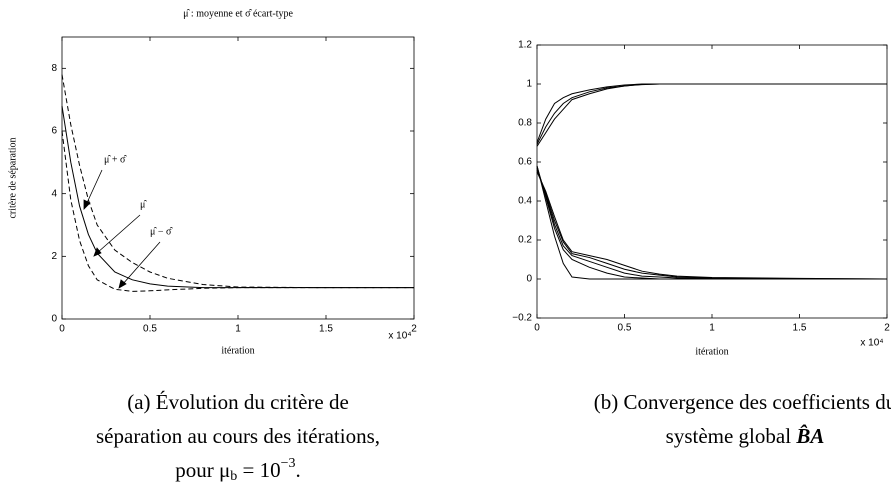  What do you see at coordinates (54, 68) in the screenshot?
I see `y-tick-label: 8` at bounding box center [54, 68].